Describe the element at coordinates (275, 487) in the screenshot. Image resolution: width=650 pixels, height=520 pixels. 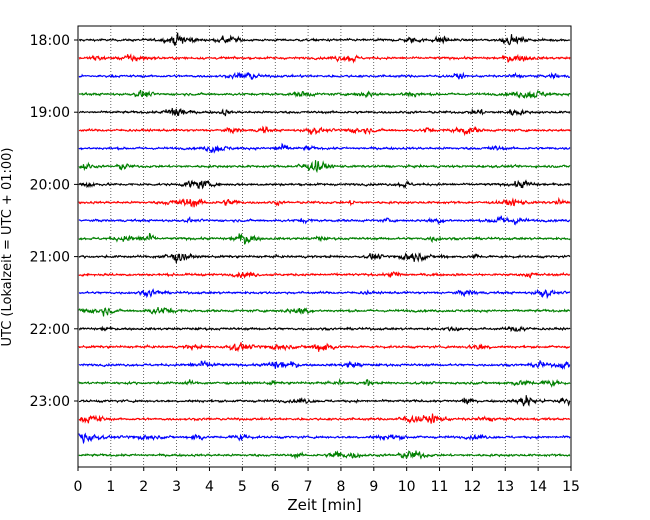
I see `x-tick-label-6: 6` at that location.